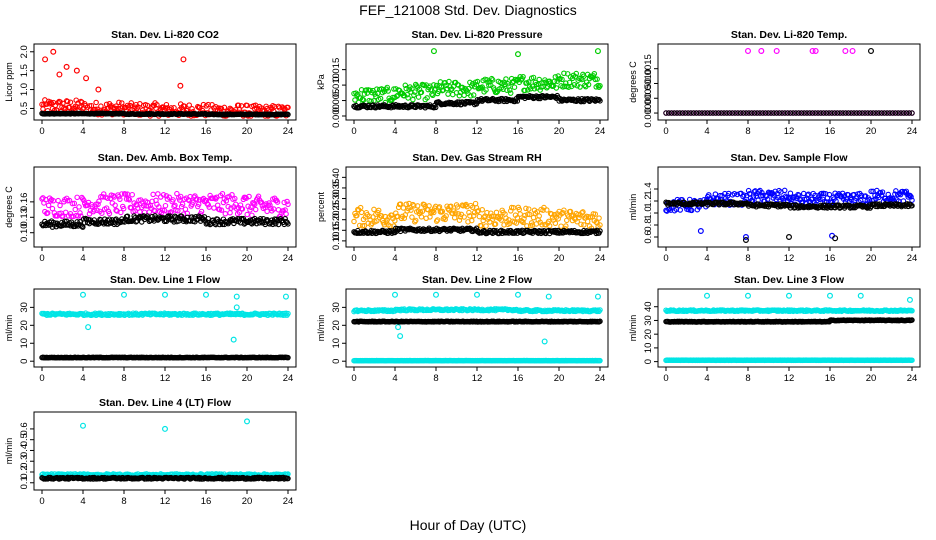 This screenshot has width=936, height=540. What do you see at coordinates (24, 361) in the screenshot?
I see `y-tick-label: 0` at bounding box center [24, 361].